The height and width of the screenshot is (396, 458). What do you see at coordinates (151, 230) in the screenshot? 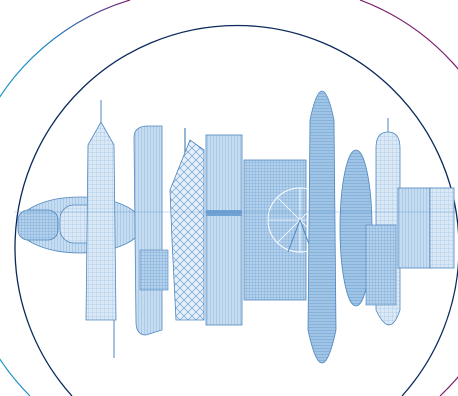
I see `tower-rounded` at bounding box center [151, 230].